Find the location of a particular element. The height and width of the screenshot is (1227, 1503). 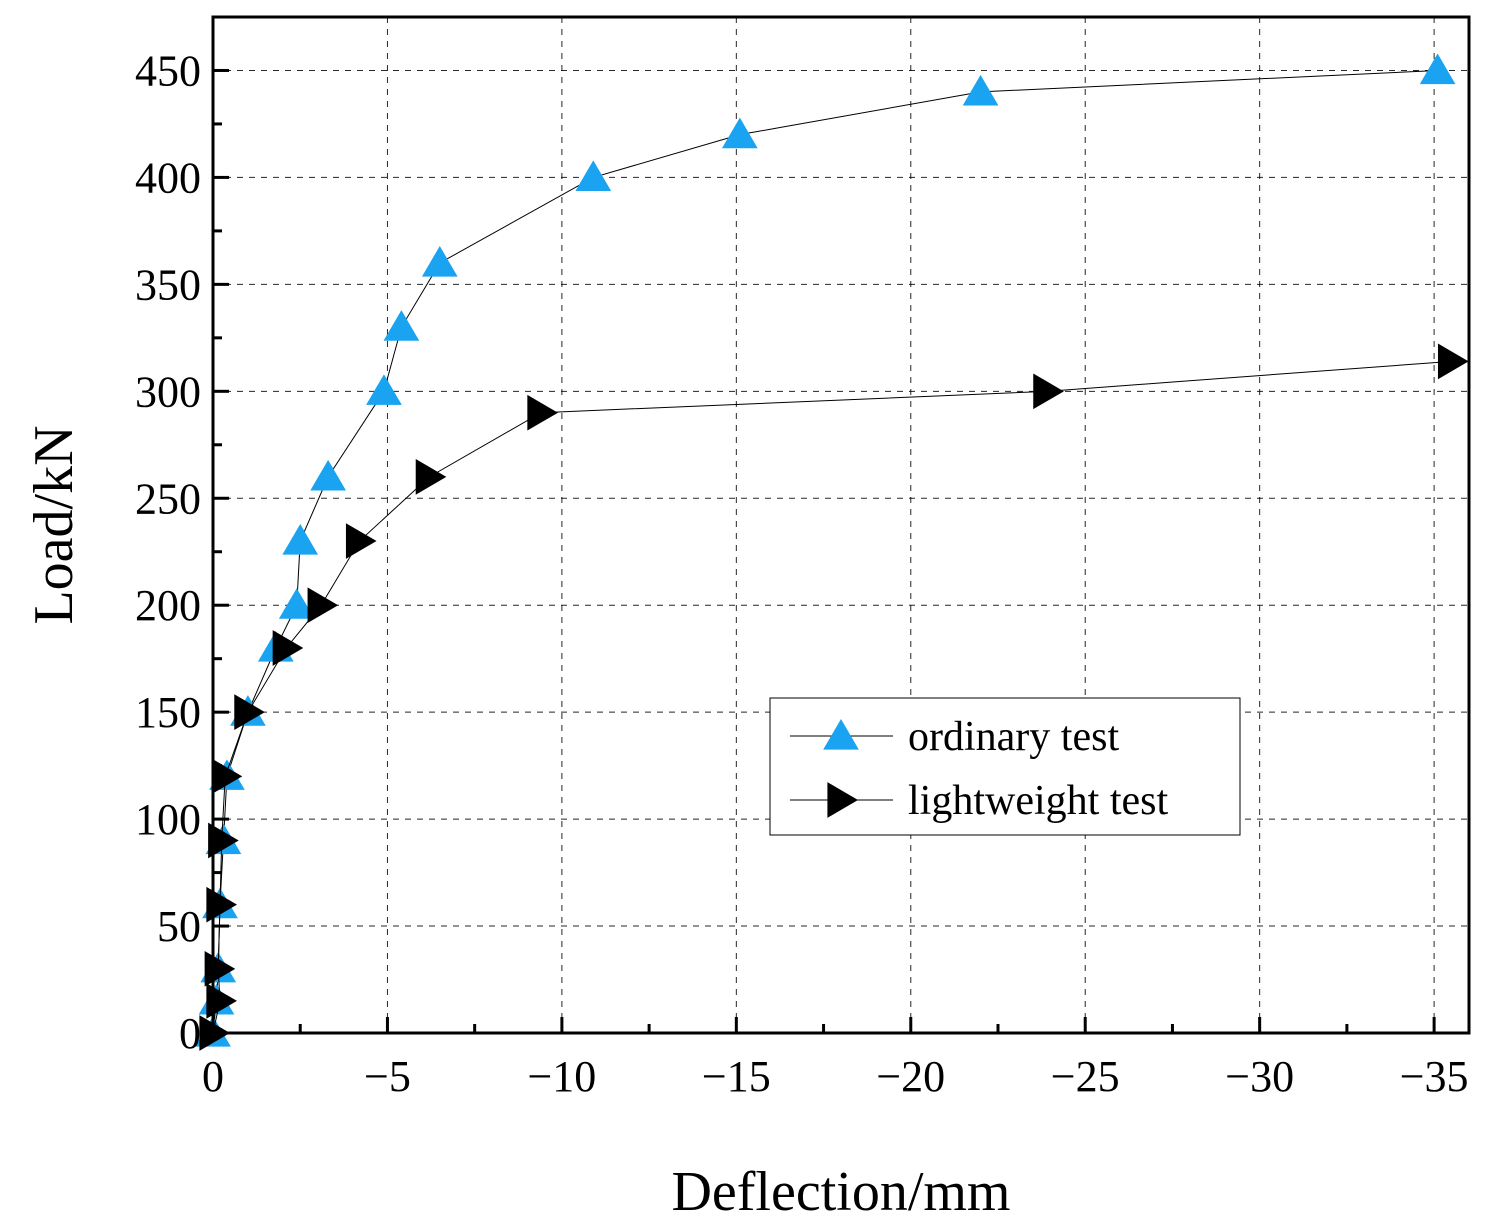

y-tick-label: 50 is located at coordinates (179, 926).